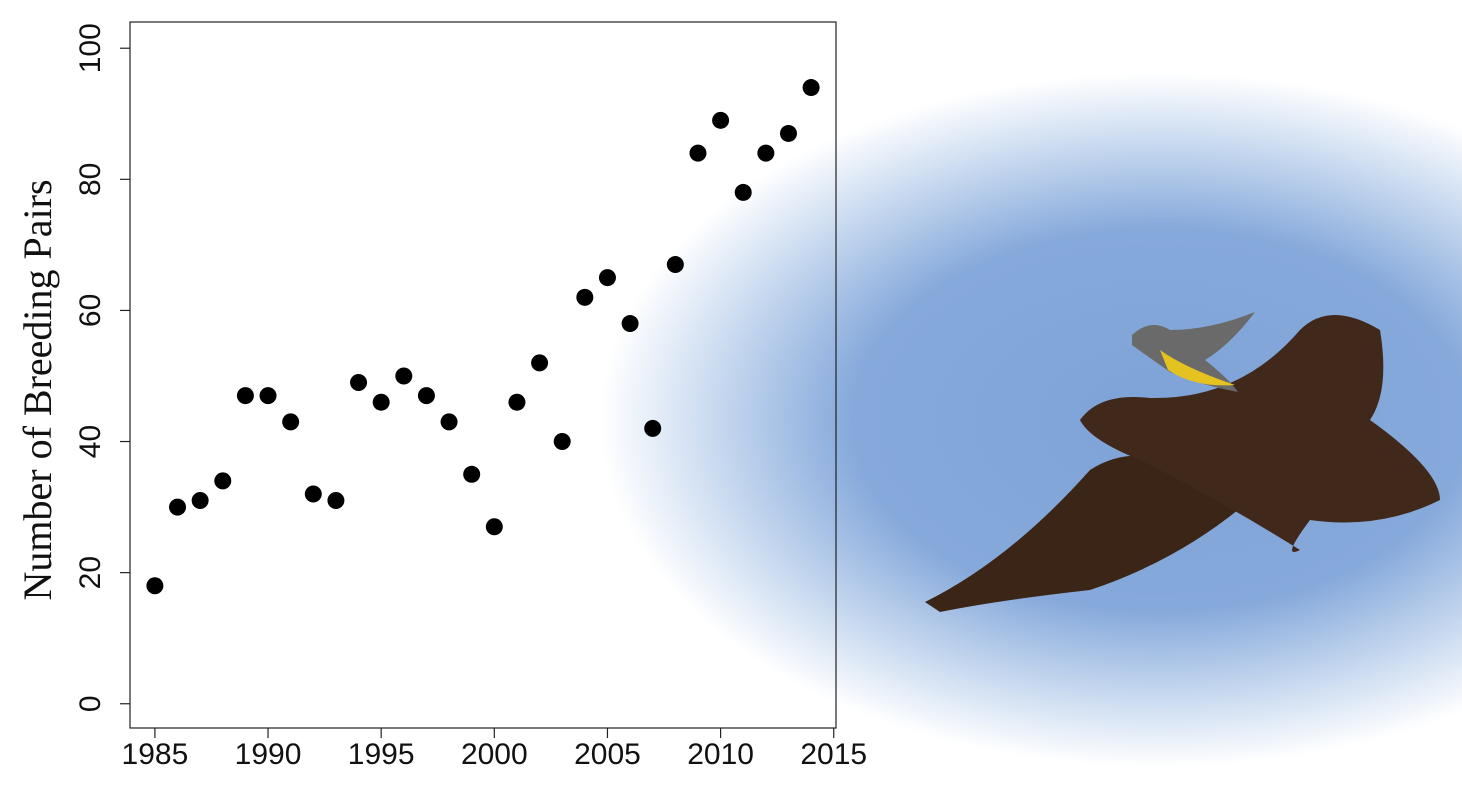 The image size is (1462, 808). I want to click on y-tick-label: 80, so click(90, 179).